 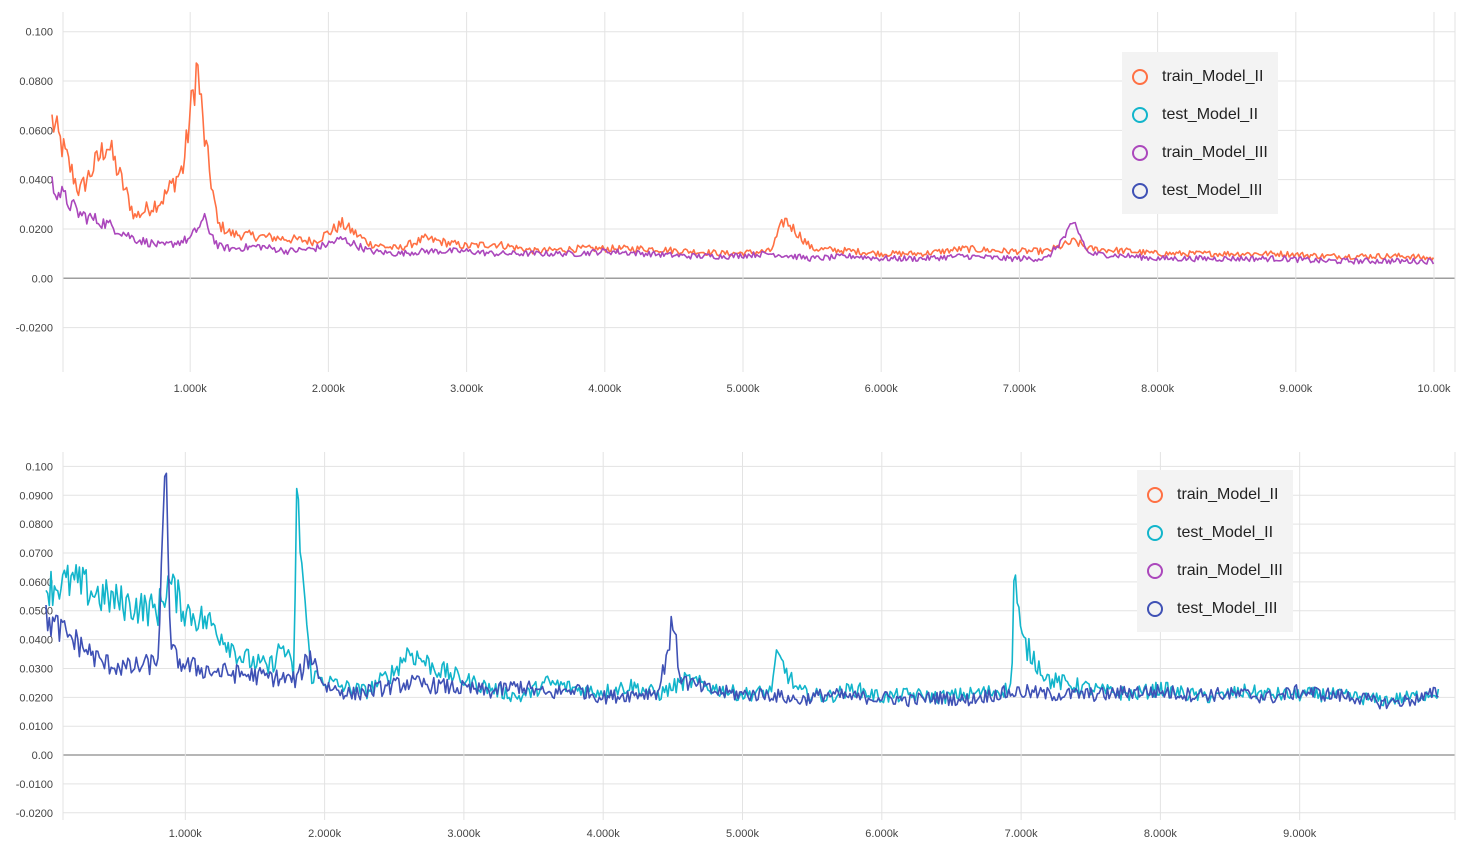 I want to click on y-tick-label: -0.0100, so click(x=34, y=785).